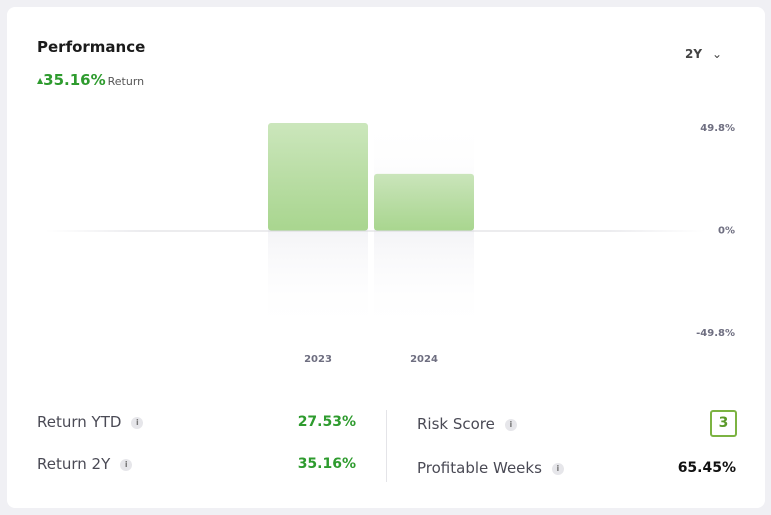 The image size is (771, 515). I want to click on stat-label: Profitable Weeks i, so click(490, 468).